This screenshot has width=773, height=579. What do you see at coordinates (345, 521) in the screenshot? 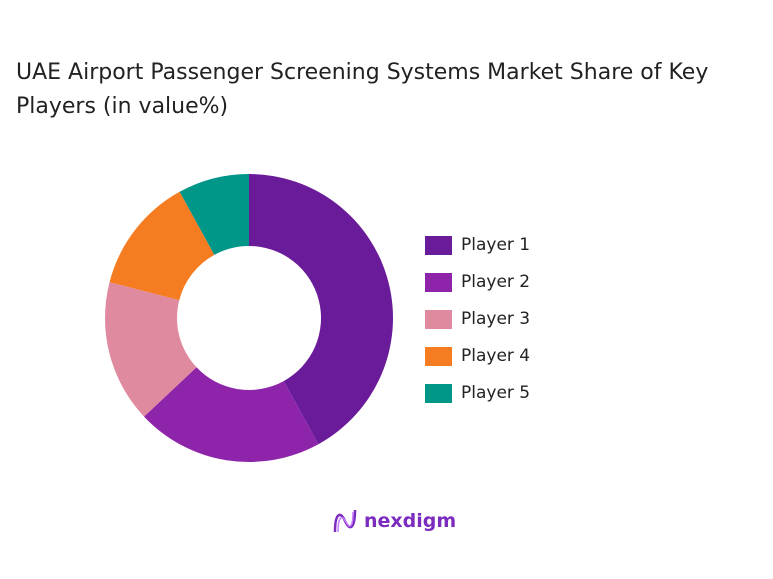
I see `nexdigm-logo-icon` at bounding box center [345, 521].